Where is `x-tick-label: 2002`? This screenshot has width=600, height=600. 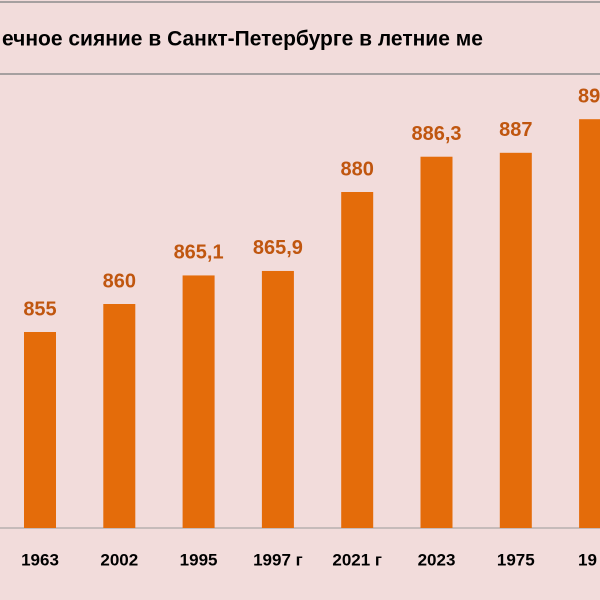 x-tick-label: 2002 is located at coordinates (119, 559).